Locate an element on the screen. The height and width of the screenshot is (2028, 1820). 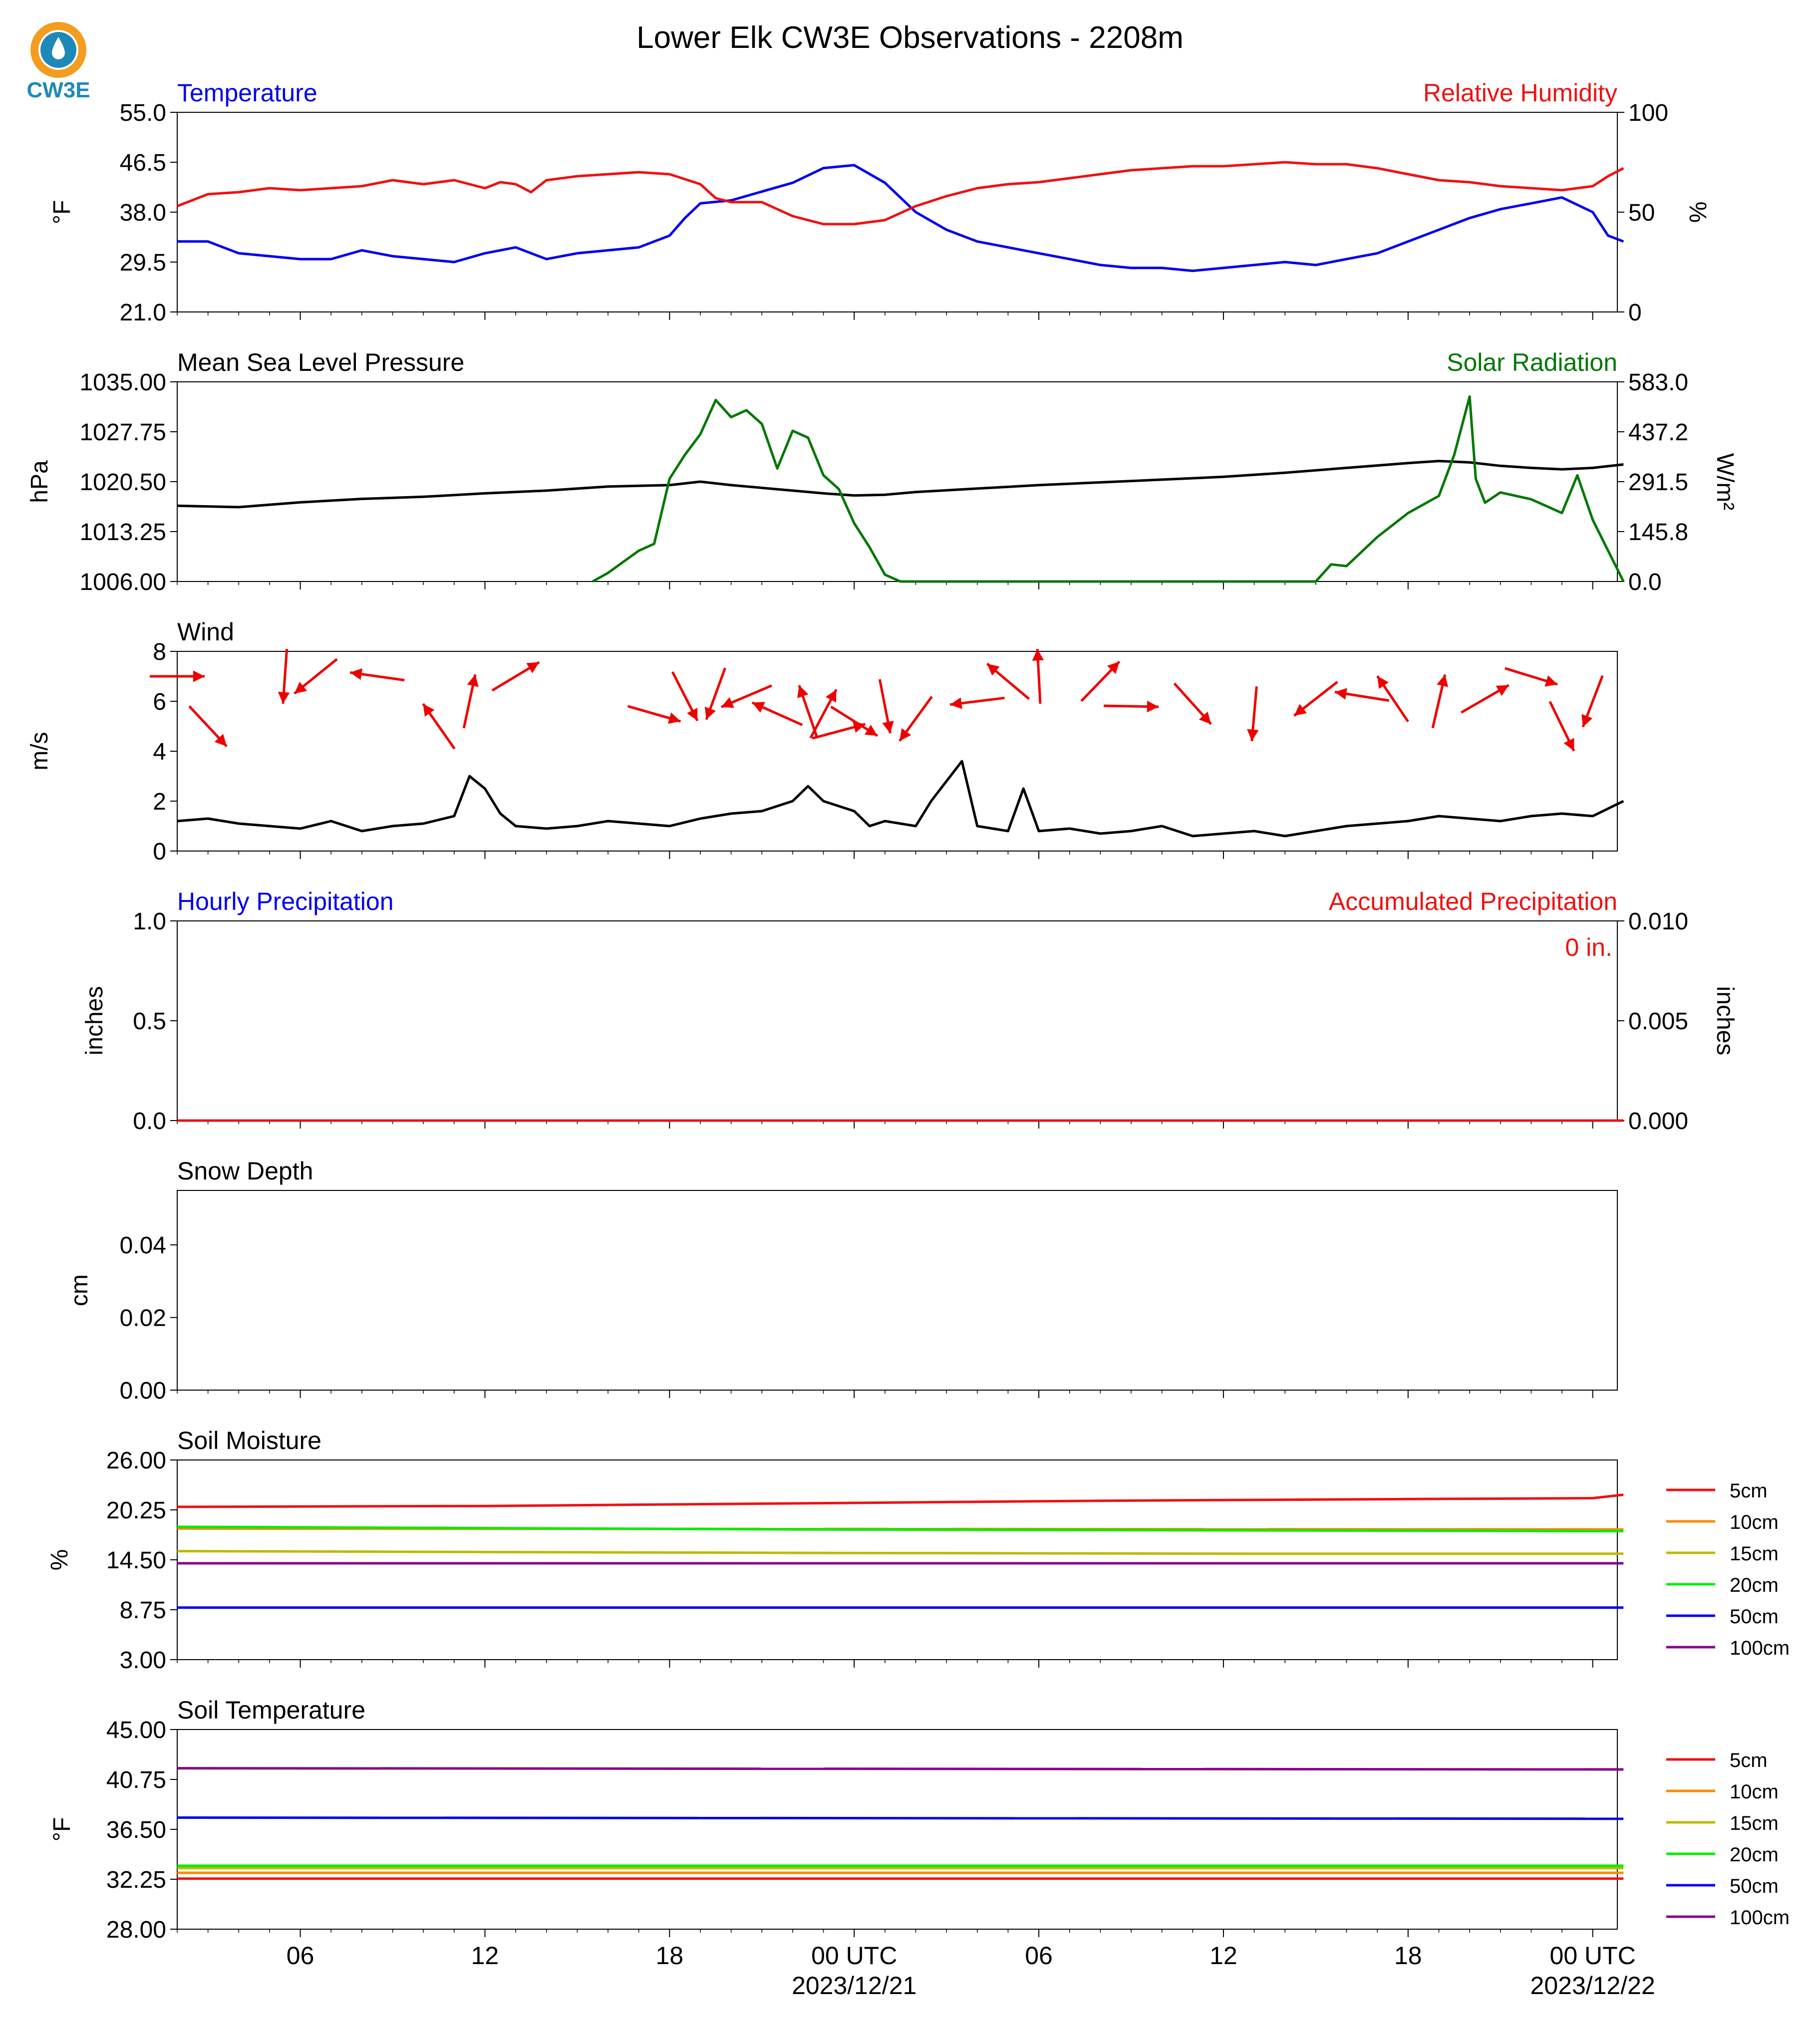
series-line-mean-sea-level-pressure is located at coordinates (900, 484).